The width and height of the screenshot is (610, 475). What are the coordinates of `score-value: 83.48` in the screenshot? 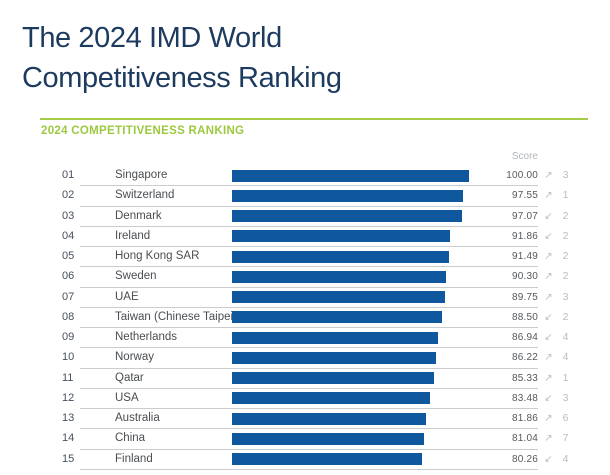 It's located at (524, 398).